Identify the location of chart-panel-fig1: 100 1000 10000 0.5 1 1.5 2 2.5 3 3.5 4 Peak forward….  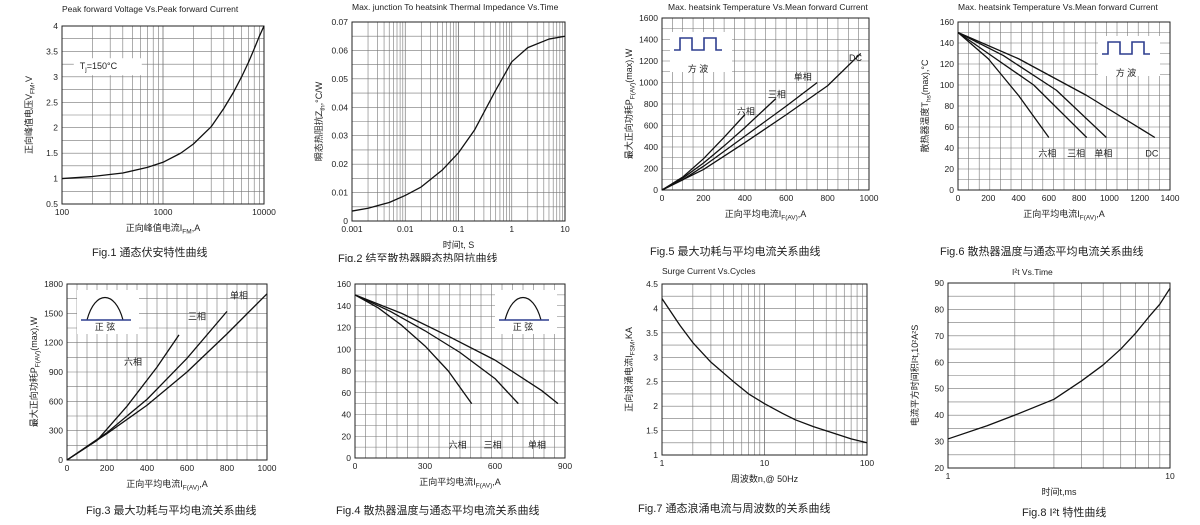
(150, 131).